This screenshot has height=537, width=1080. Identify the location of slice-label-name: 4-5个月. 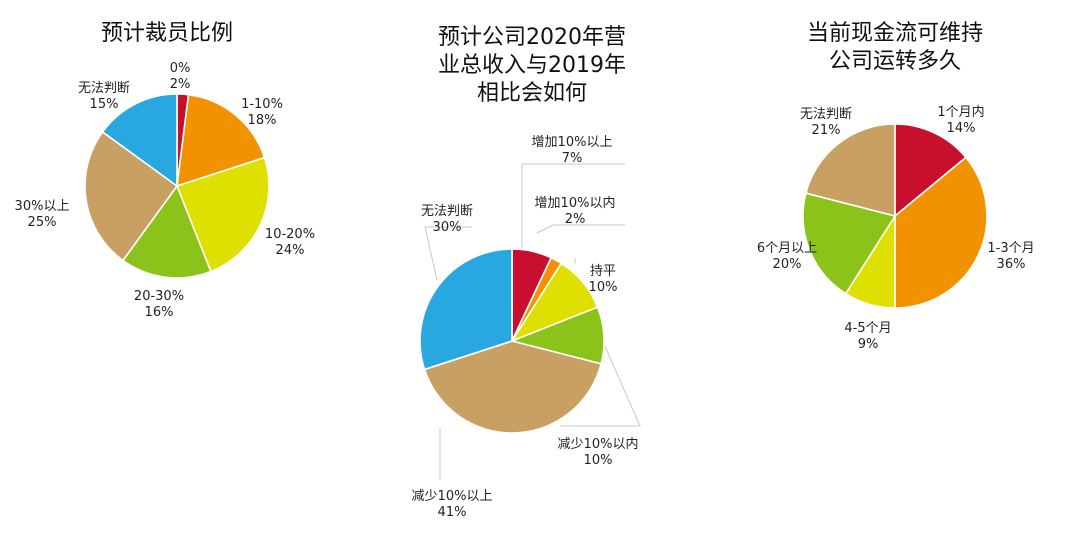
(867, 328).